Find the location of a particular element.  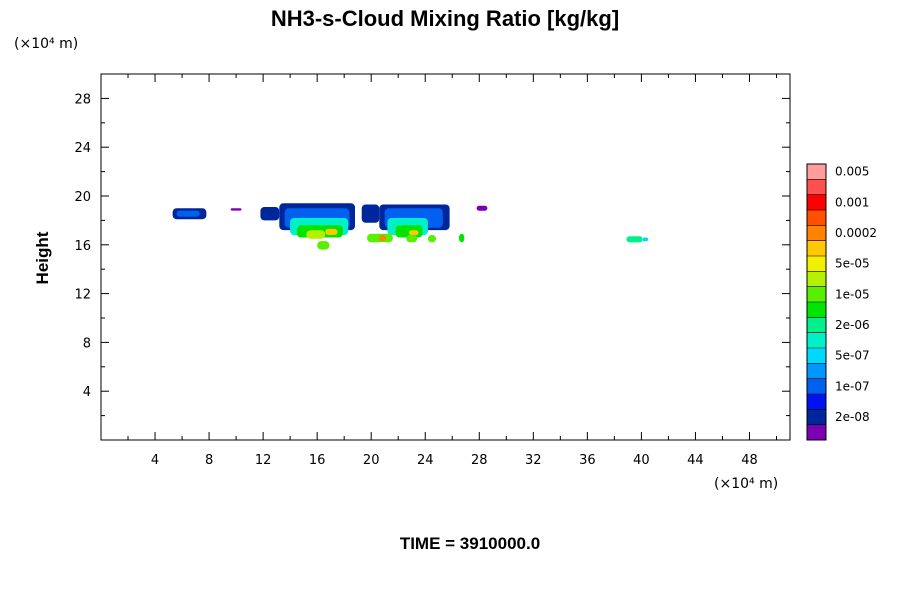

colorbar-label: 5e-07 is located at coordinates (852, 356).